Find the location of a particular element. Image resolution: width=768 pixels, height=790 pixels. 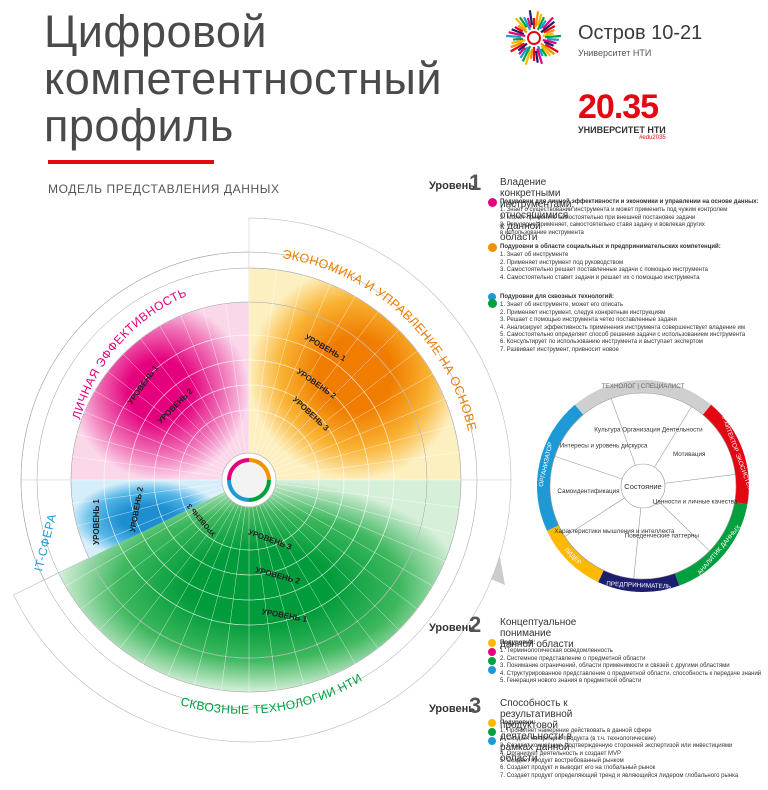

sector-tech is located at coordinates (259, 586).